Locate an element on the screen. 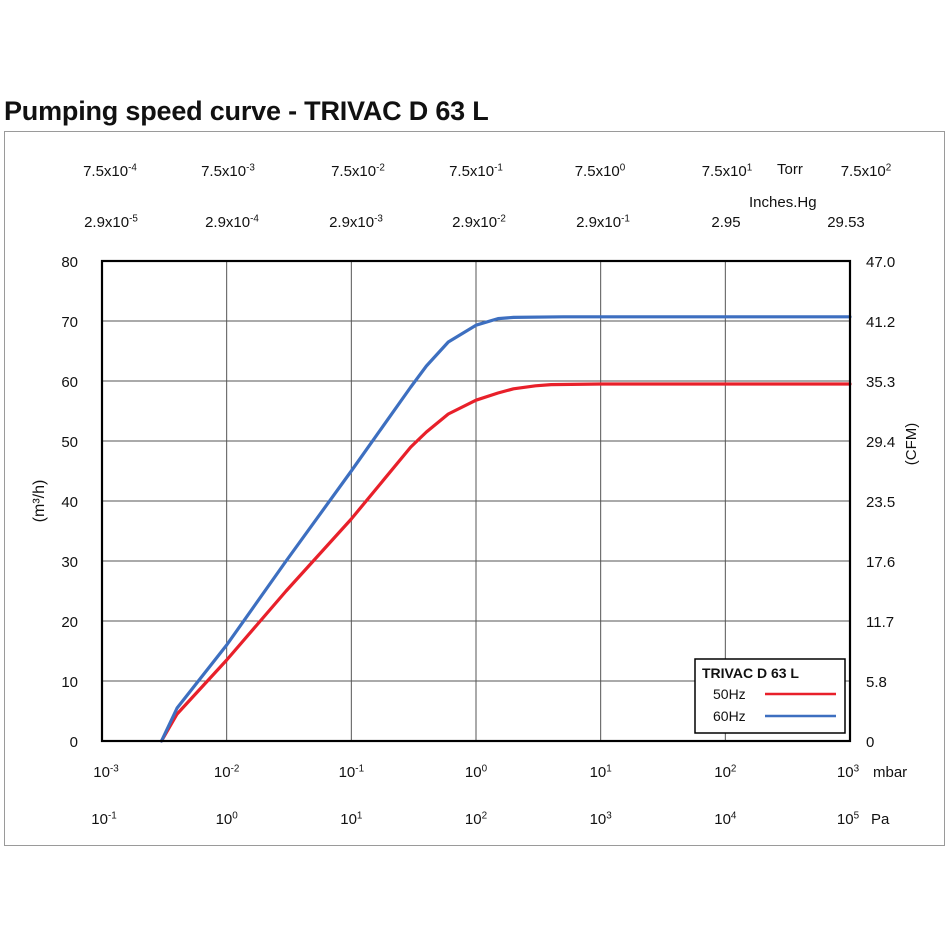  x-tick-label: 10¹ is located at coordinates (601, 772).